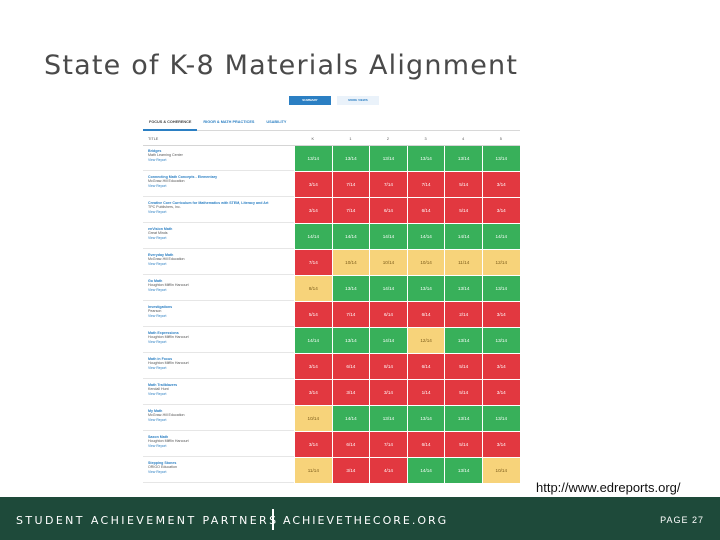  I want to click on product-name-link: Stepping Stones, so click(162, 463).